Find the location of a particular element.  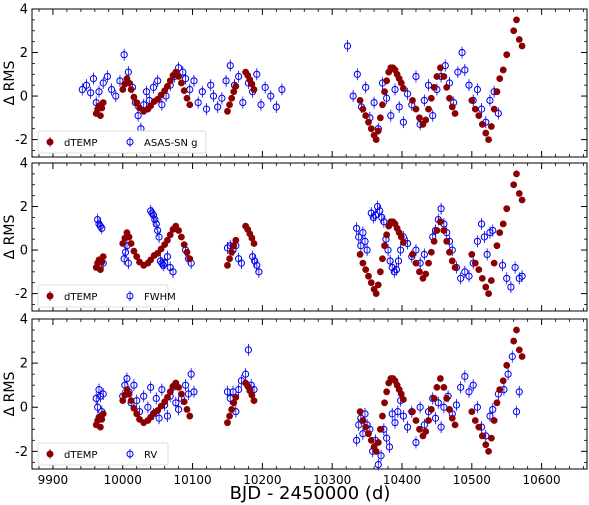

legend-box is located at coordinates (103, 296).